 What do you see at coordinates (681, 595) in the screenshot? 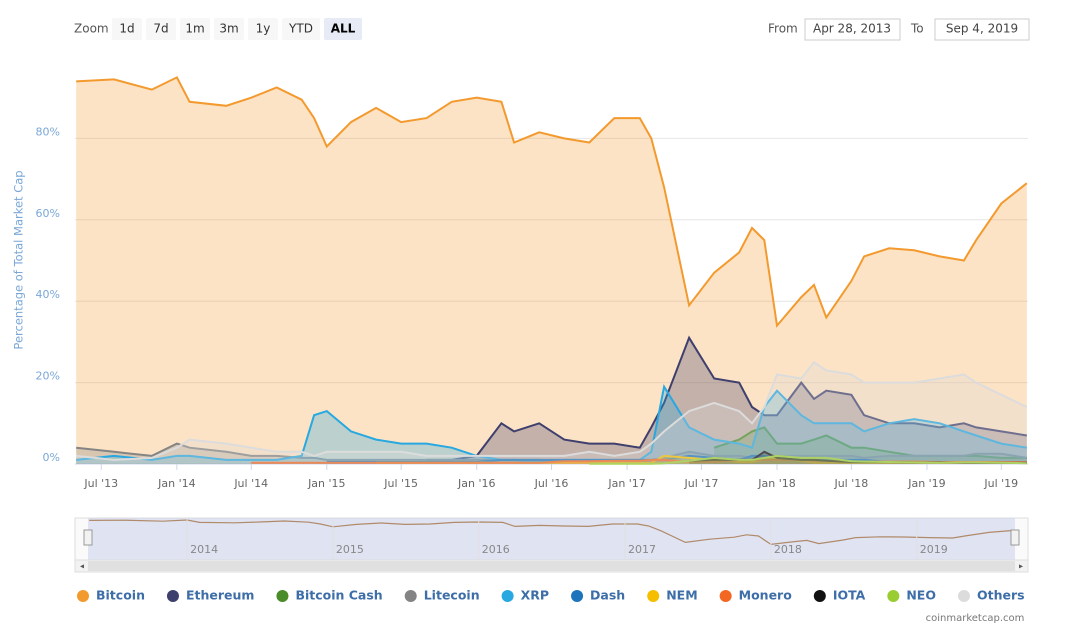
I see `legend-label: NEM` at bounding box center [681, 595].